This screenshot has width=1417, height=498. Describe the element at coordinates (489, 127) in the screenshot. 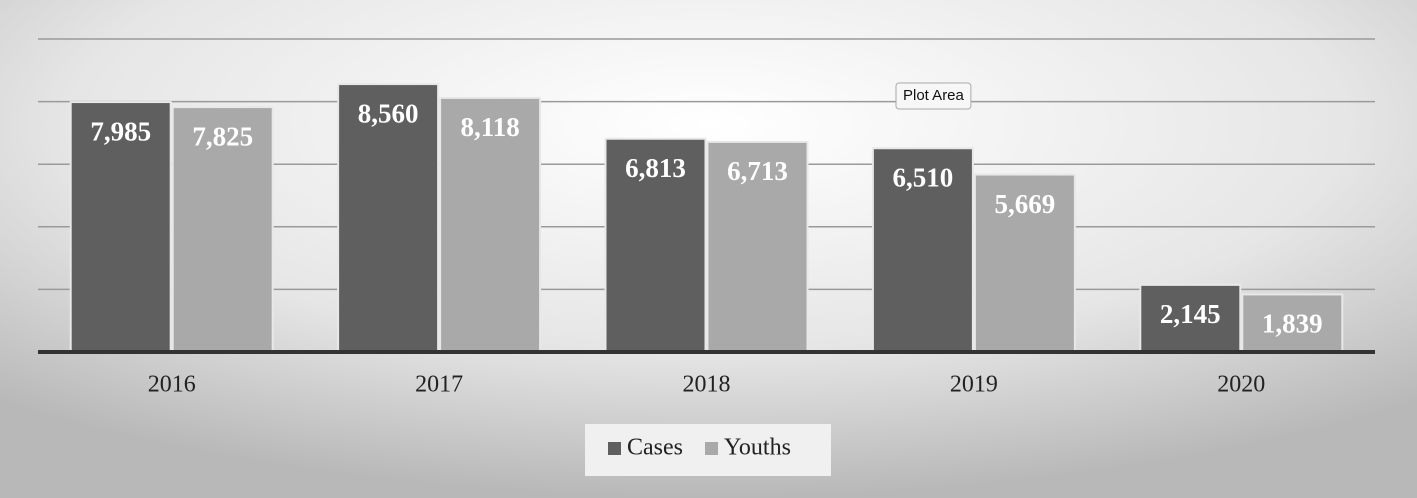

I see `data-label: 8,118` at that location.